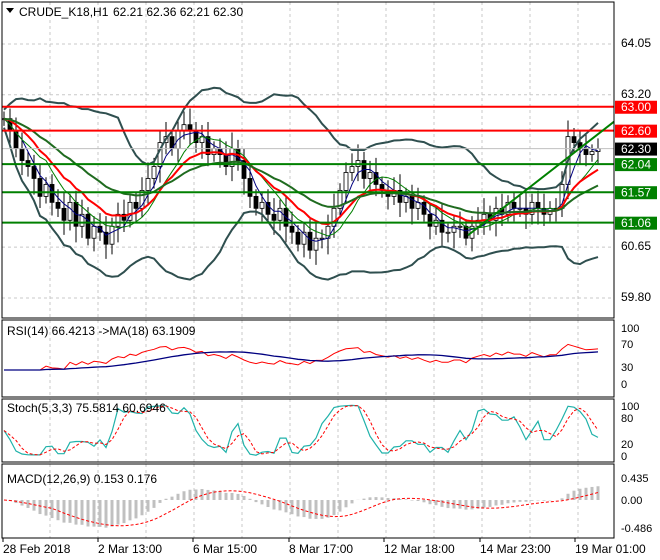 The image size is (660, 560). What do you see at coordinates (627, 445) in the screenshot?
I see `indicator-tick: 20` at bounding box center [627, 445].